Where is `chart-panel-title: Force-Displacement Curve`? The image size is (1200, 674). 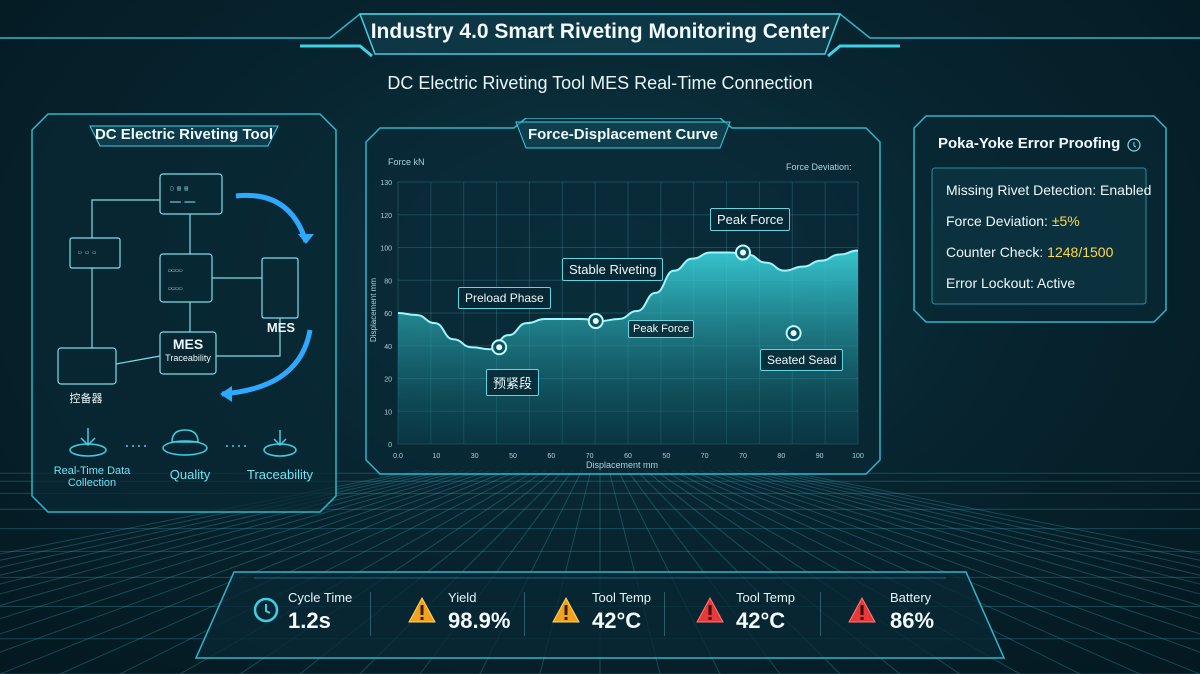
chart-panel-title: Force-Displacement Curve is located at coordinates (623, 134).